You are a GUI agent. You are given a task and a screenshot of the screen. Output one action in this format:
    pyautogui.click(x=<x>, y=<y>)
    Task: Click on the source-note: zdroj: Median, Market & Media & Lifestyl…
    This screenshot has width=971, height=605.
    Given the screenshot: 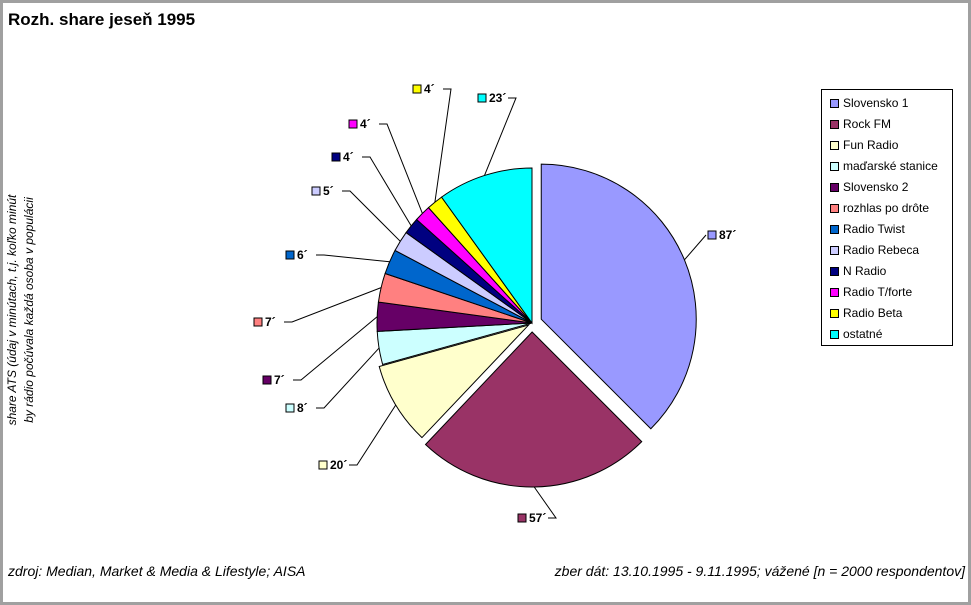 What is the action you would take?
    pyautogui.click(x=157, y=571)
    